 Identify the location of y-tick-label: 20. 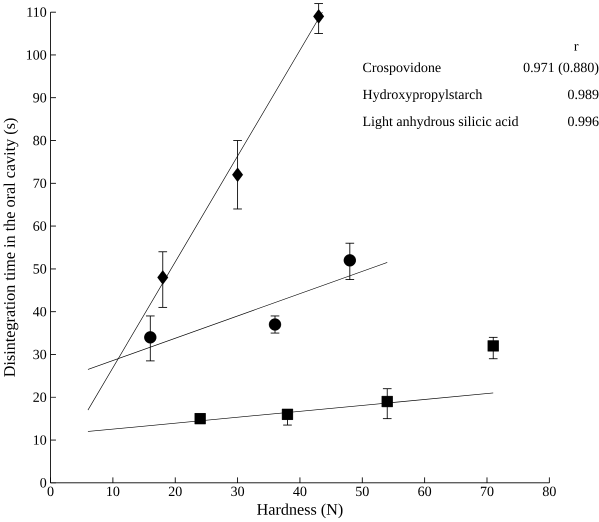
(39, 397).